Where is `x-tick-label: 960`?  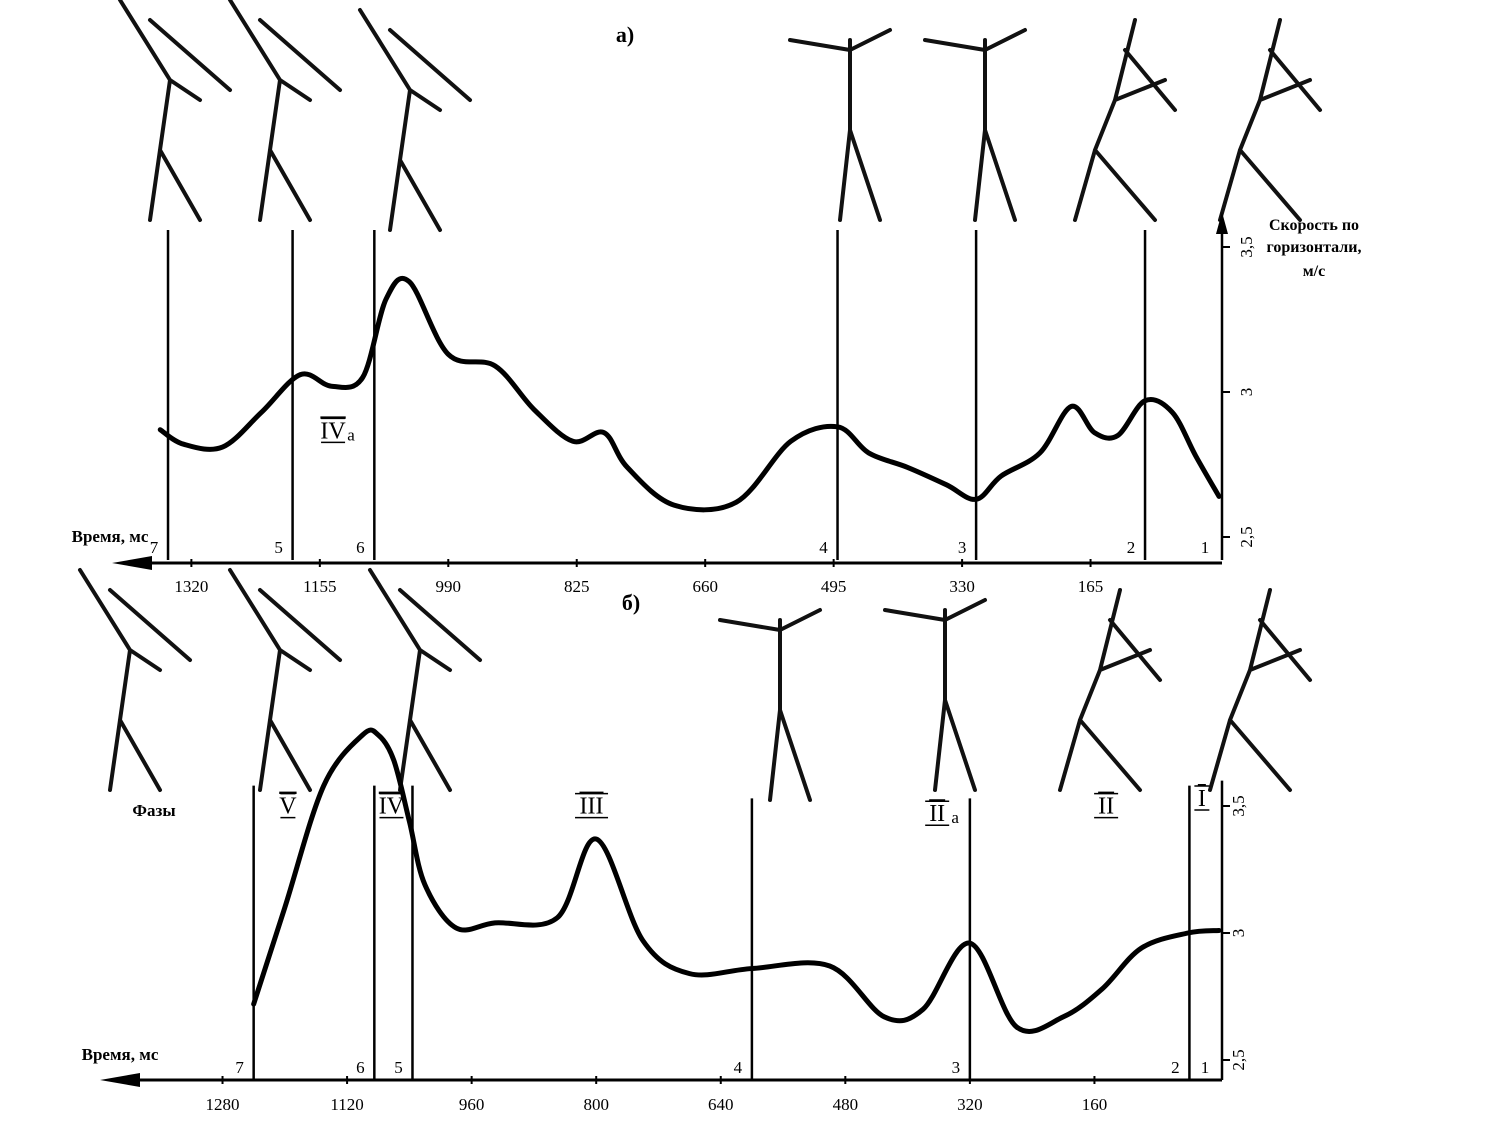
x-tick-label: 960 is located at coordinates (472, 1104).